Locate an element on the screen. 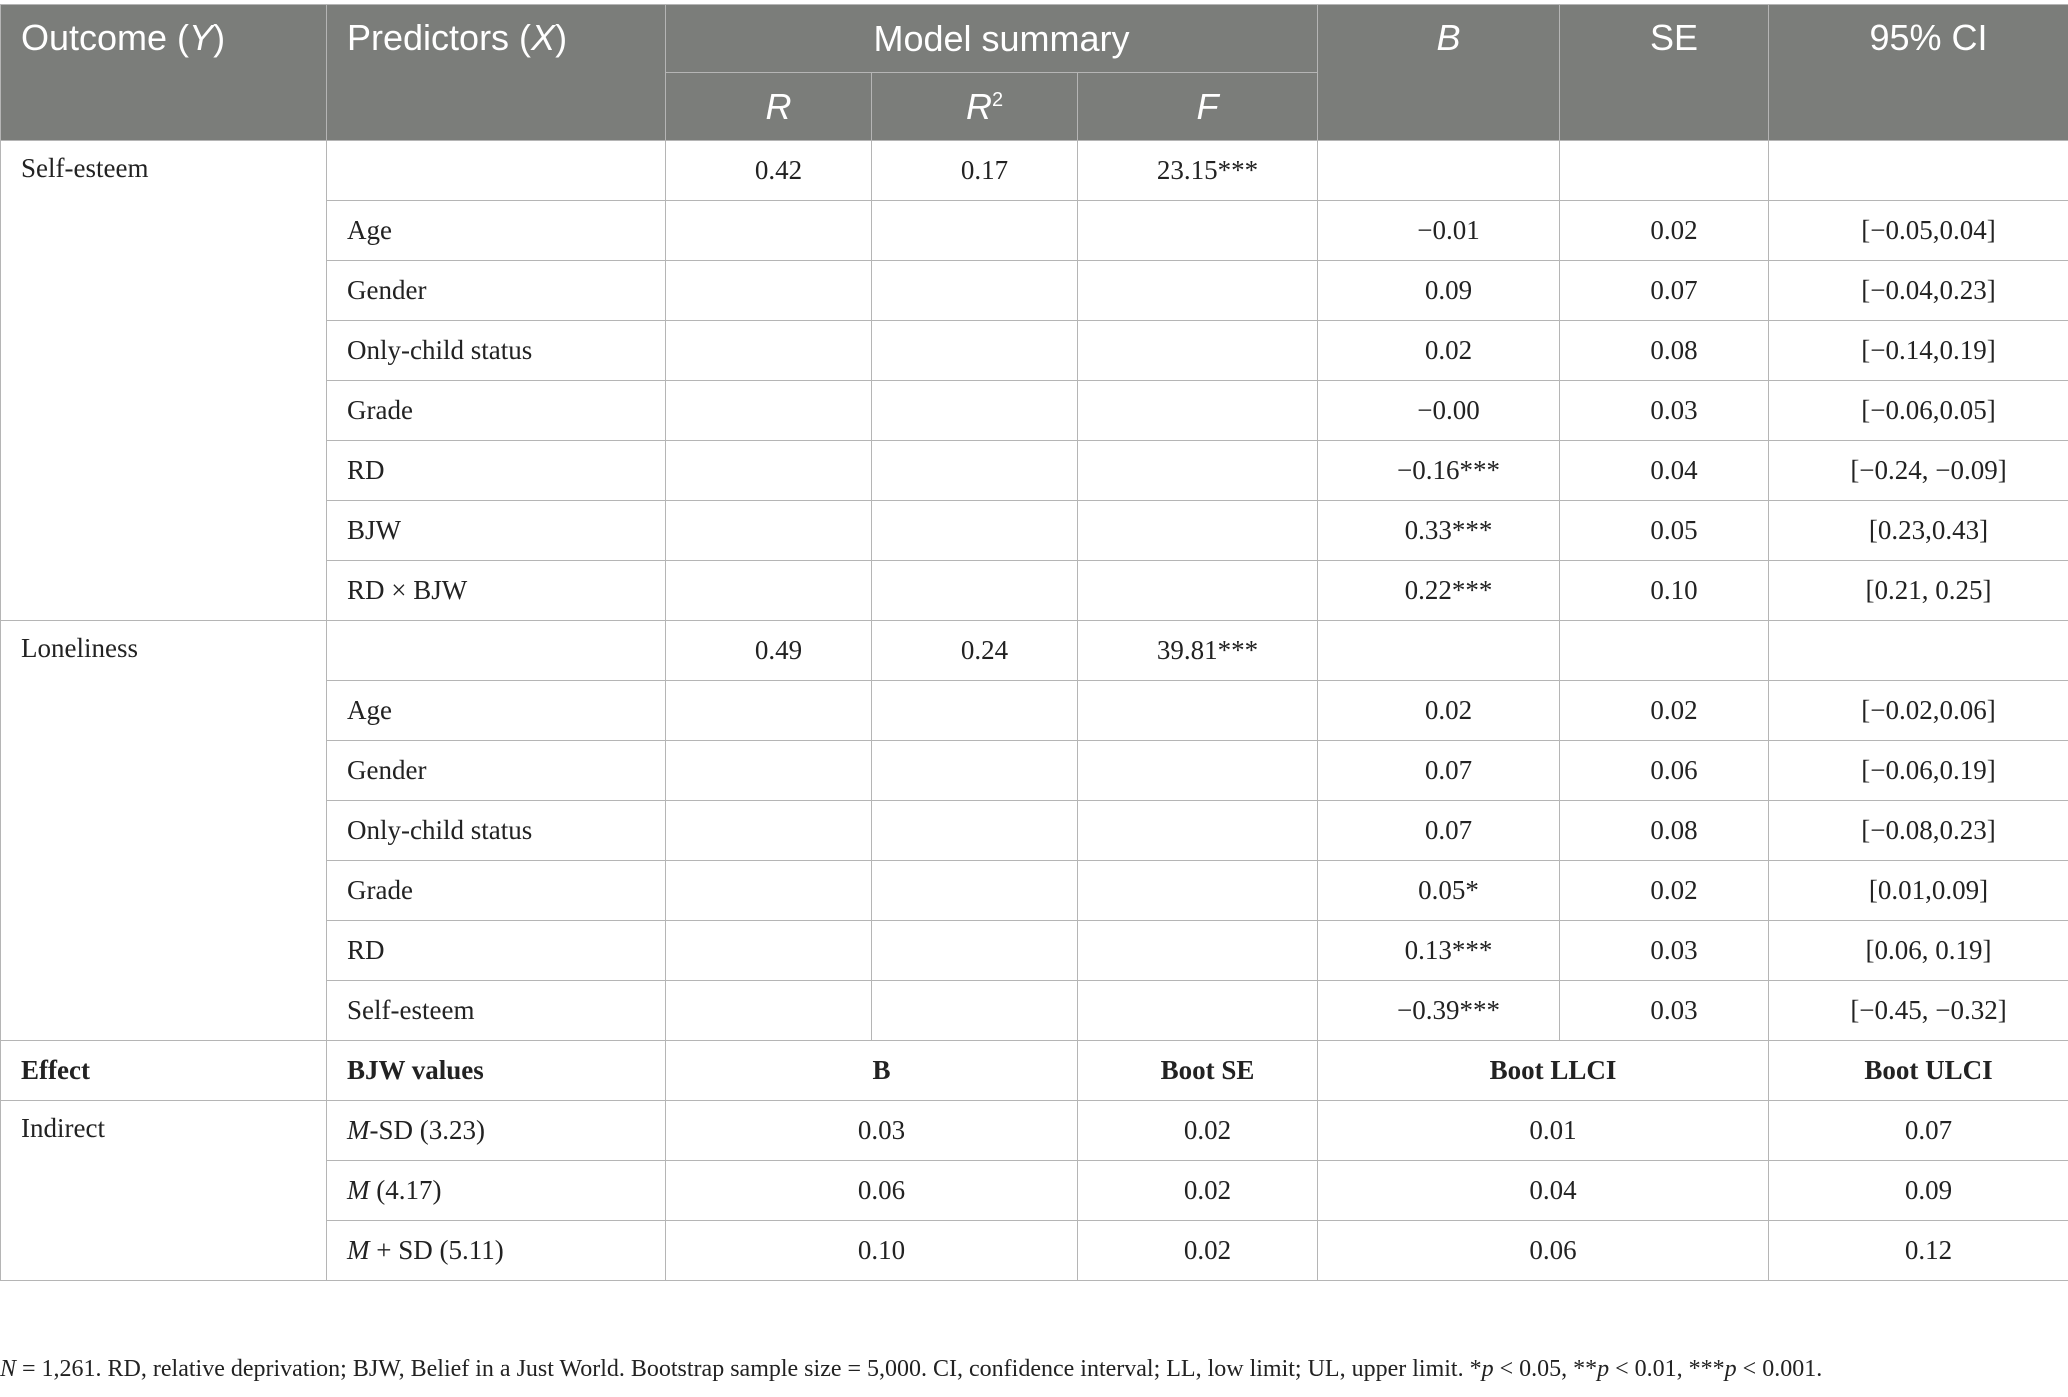  header-outcome: Outcome (Y) is located at coordinates (163, 72).